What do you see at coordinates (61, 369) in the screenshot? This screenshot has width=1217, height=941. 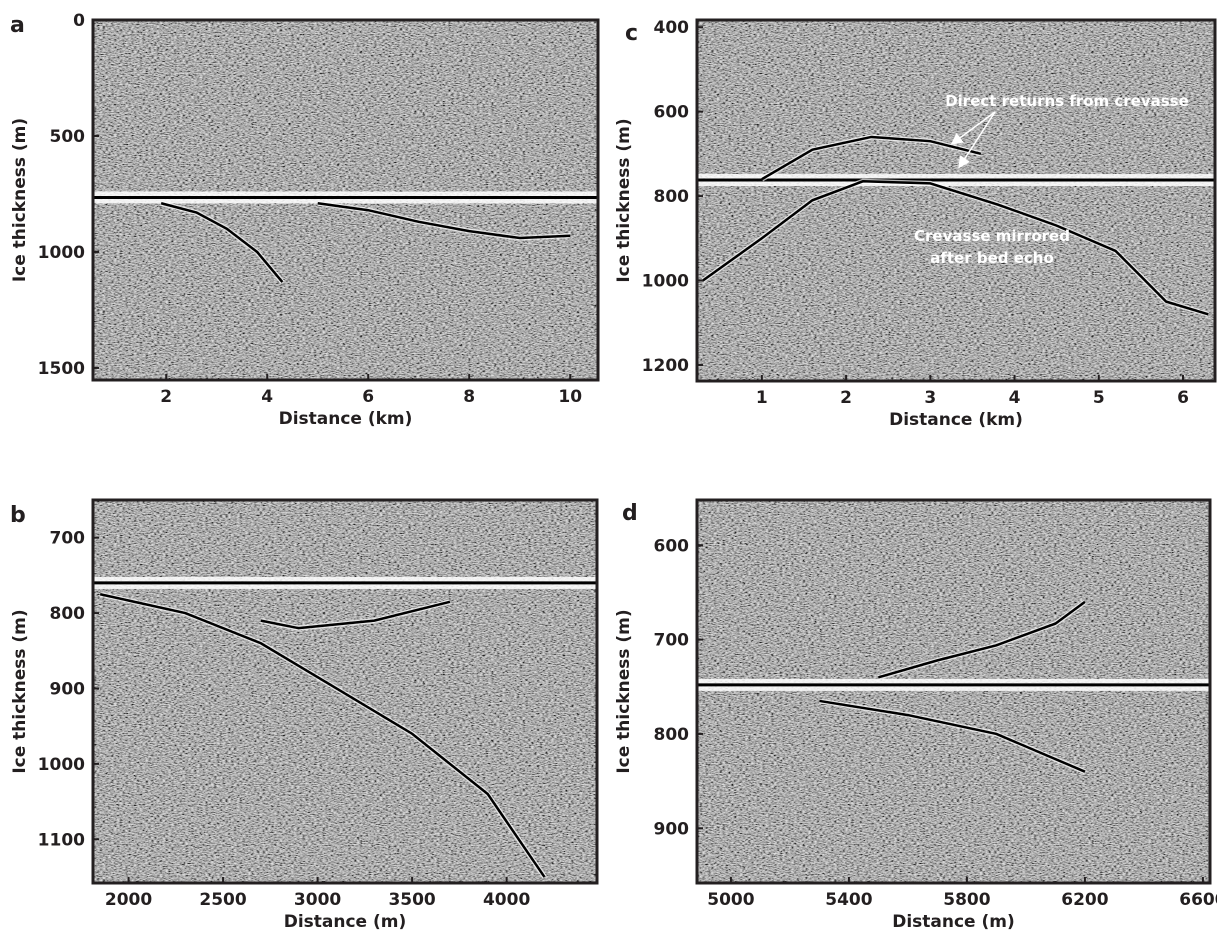 I see `y-tick-label: 1500` at bounding box center [61, 369].